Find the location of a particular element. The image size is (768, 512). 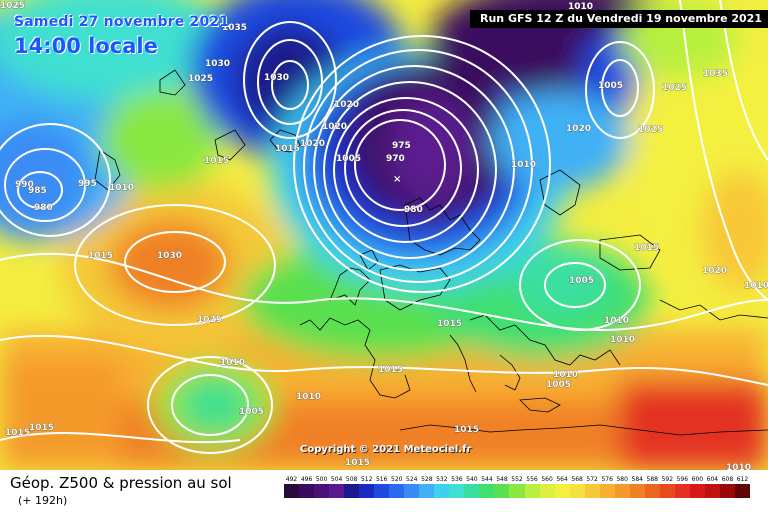

scale-tick-label: 572 is located at coordinates (592, 479).